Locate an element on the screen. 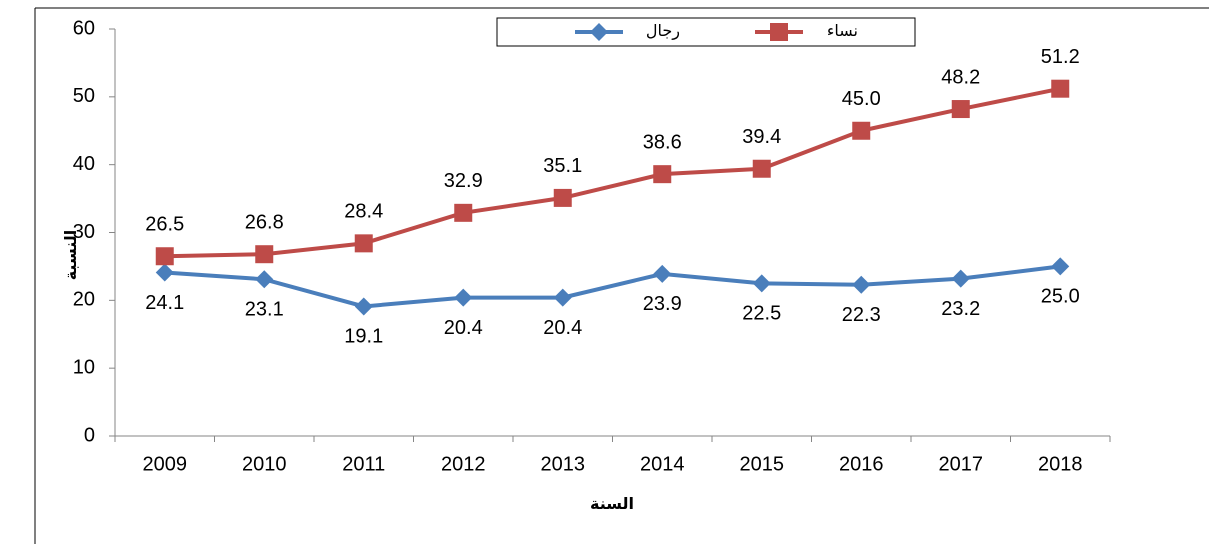 This screenshot has height=544, width=1209. y-tick-label: 20 is located at coordinates (84, 300).